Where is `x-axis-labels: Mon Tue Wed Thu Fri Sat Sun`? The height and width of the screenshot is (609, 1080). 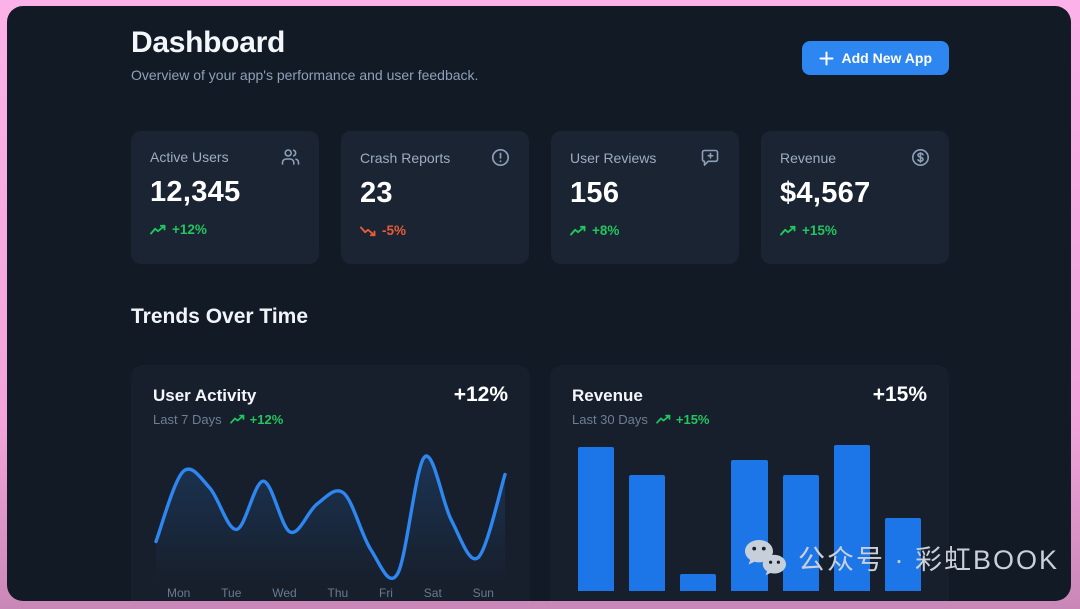 x-axis-labels: Mon Tue Wed Thu Fri Sat Sun is located at coordinates (330, 593).